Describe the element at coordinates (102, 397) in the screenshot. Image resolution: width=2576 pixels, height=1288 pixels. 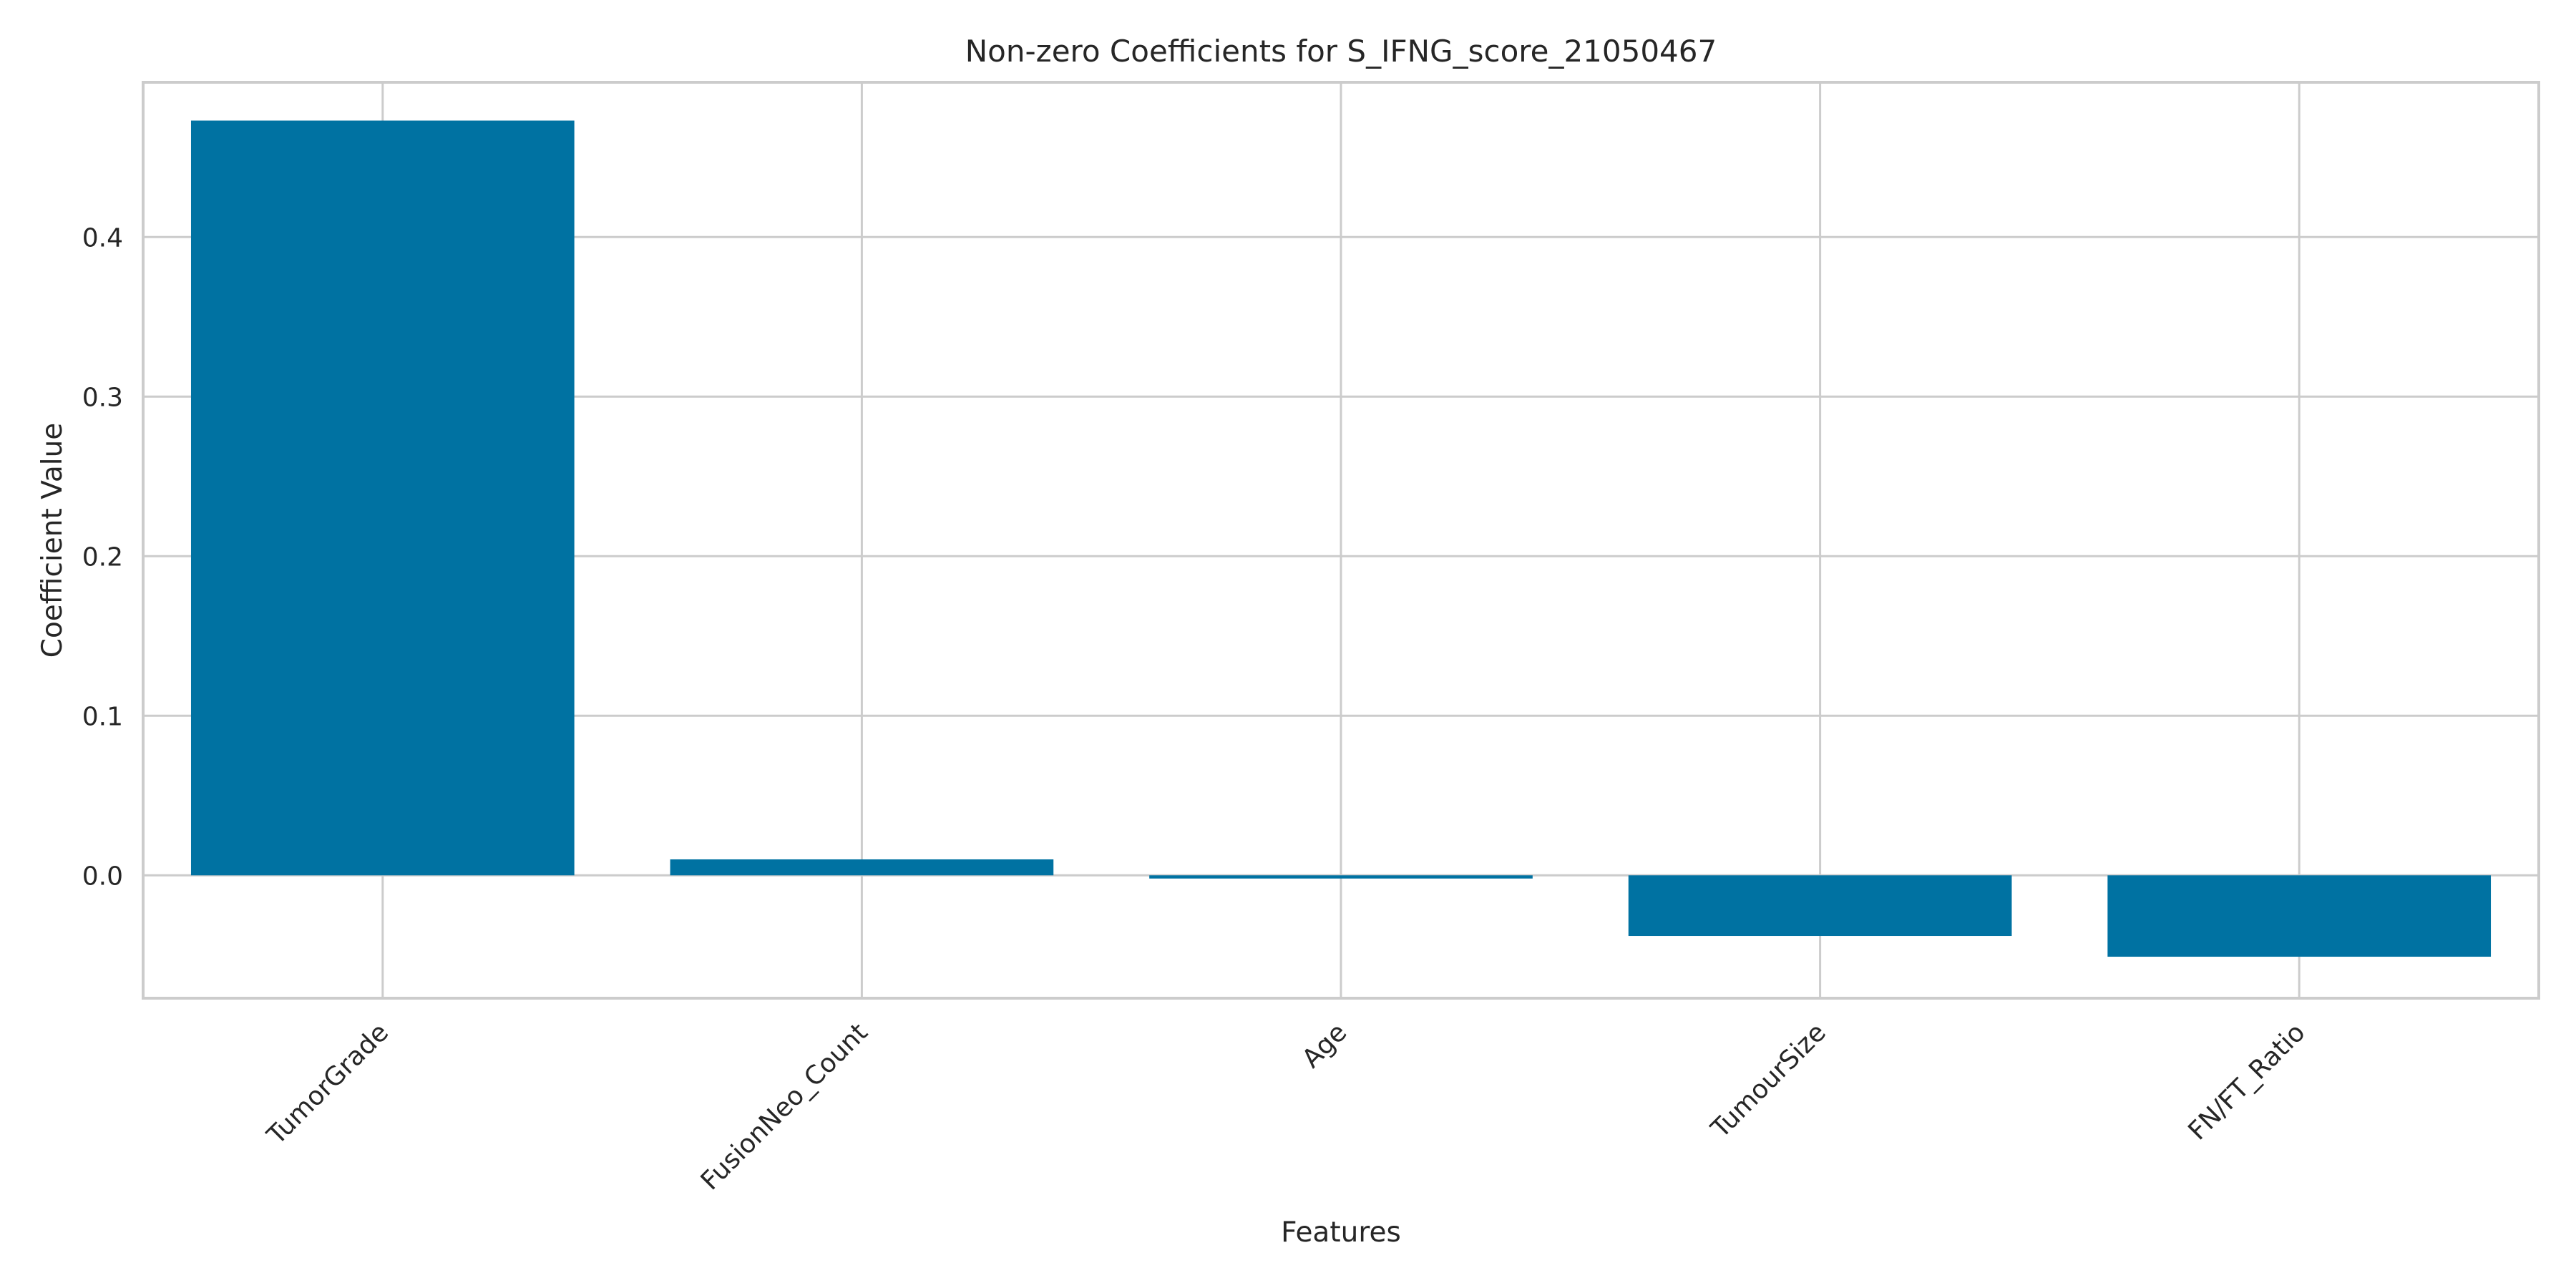
I see `y-tick-label: 0.3` at that location.